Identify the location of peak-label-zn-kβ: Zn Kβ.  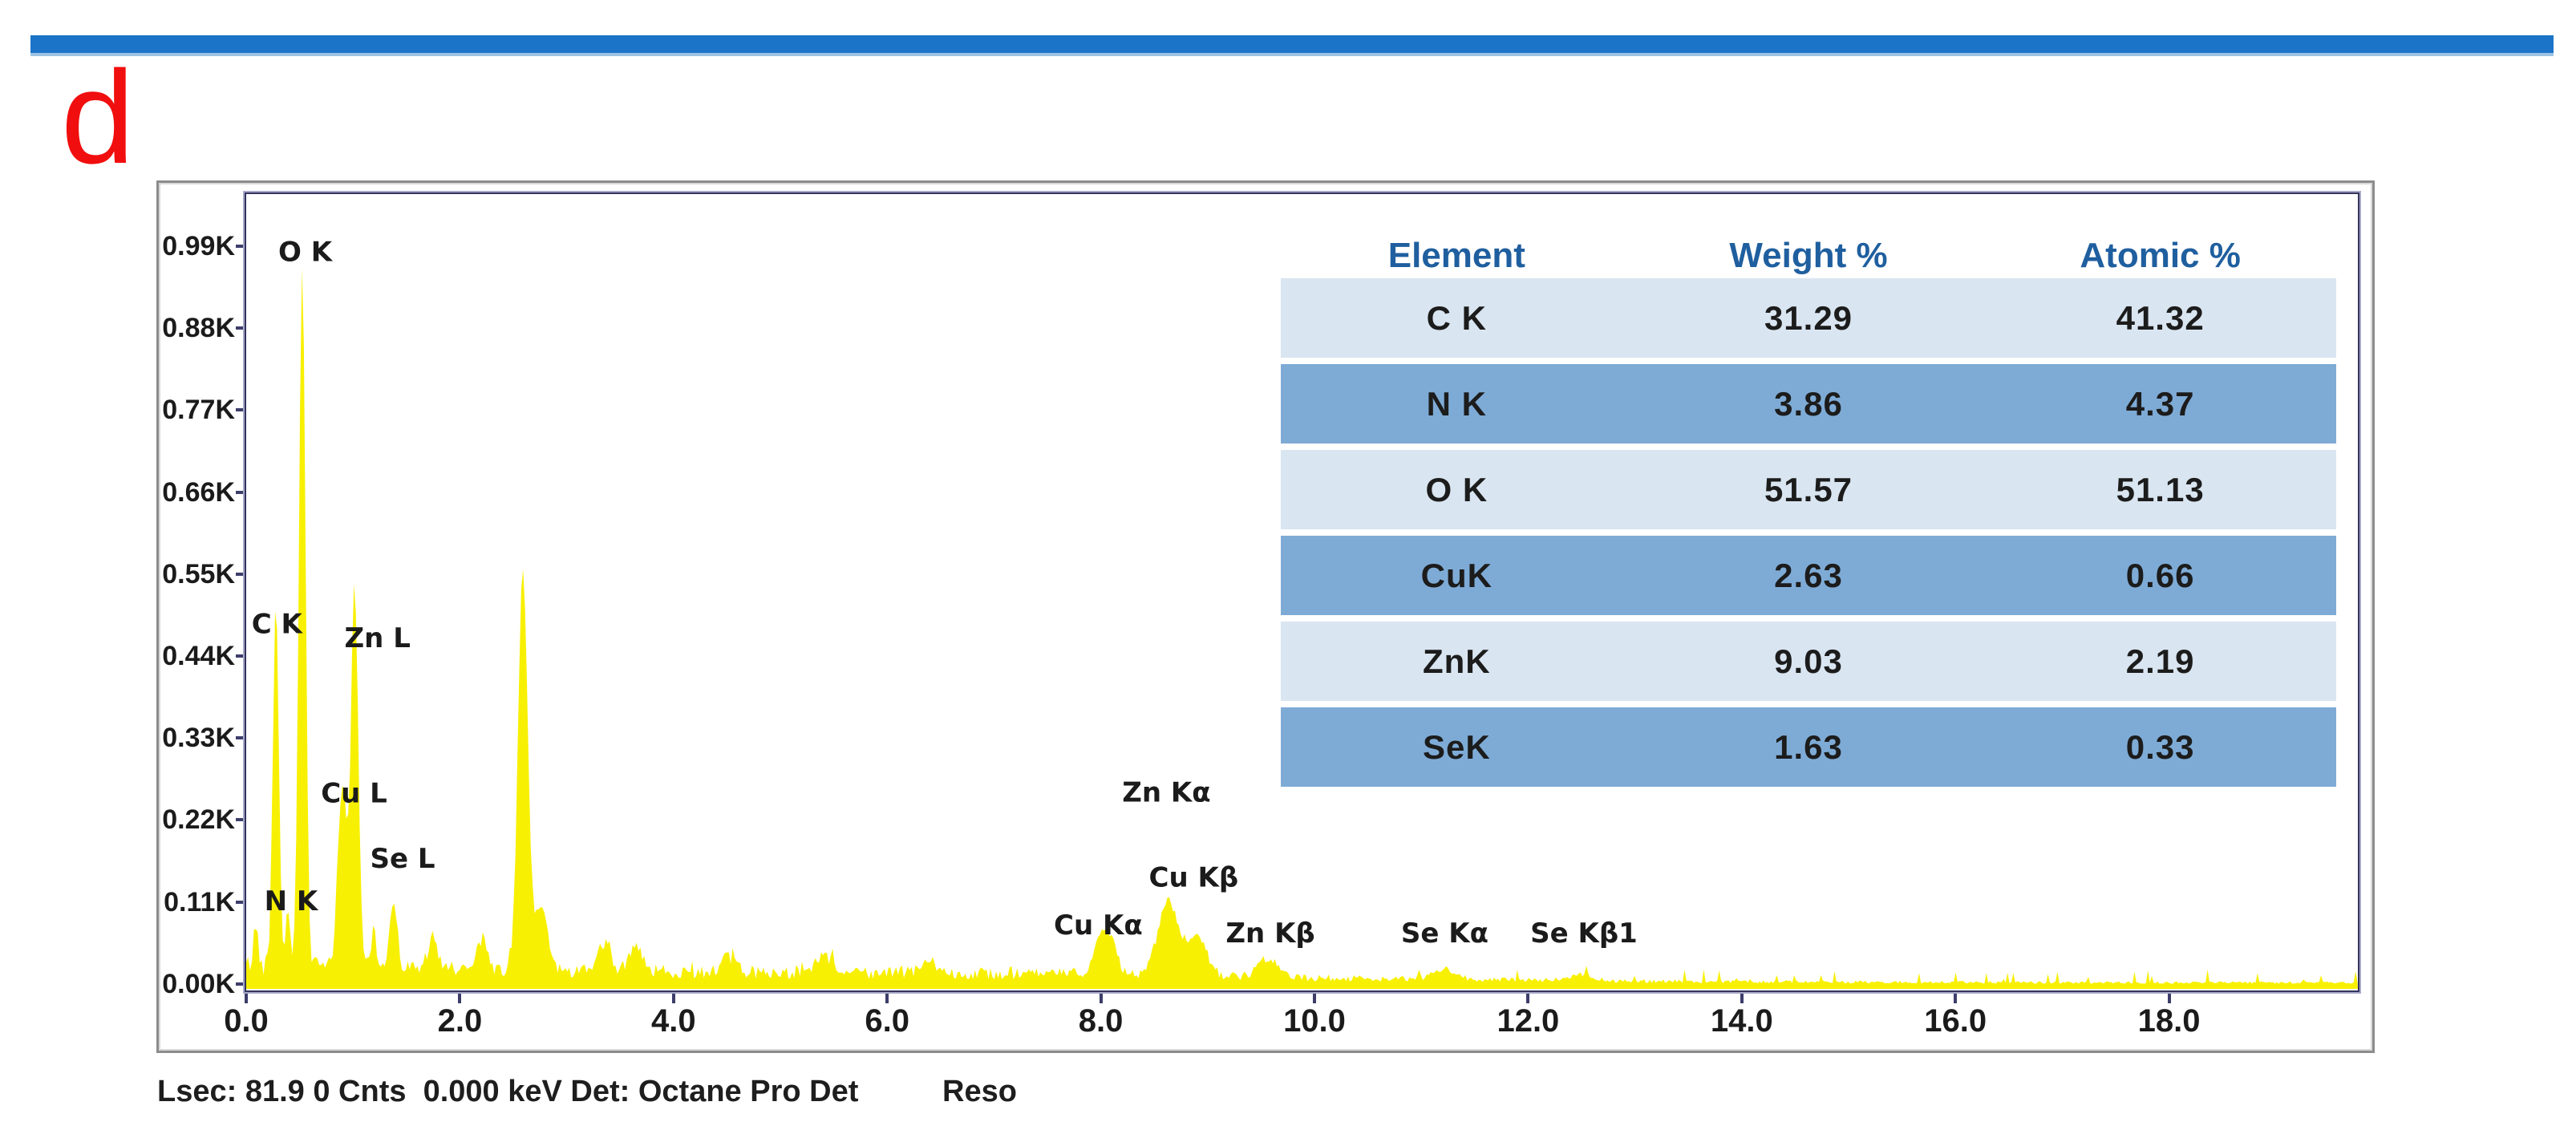
(1269, 933).